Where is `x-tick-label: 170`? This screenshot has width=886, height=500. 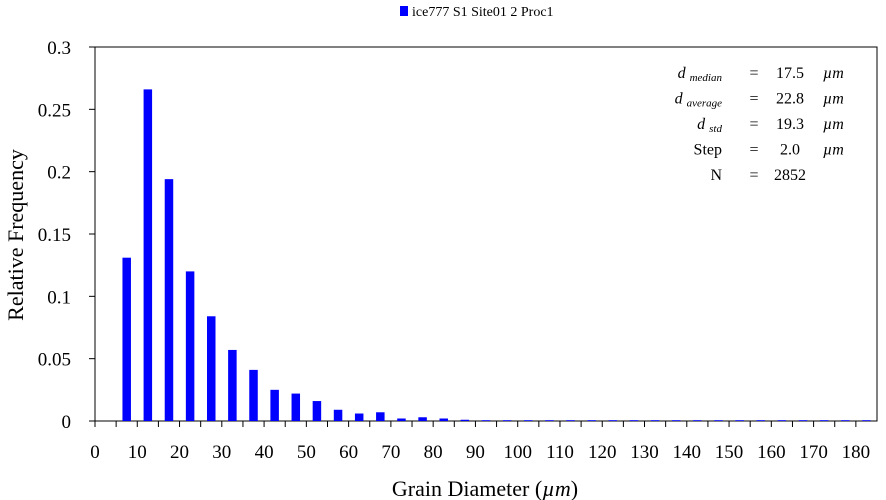 x-tick-label: 170 is located at coordinates (813, 452).